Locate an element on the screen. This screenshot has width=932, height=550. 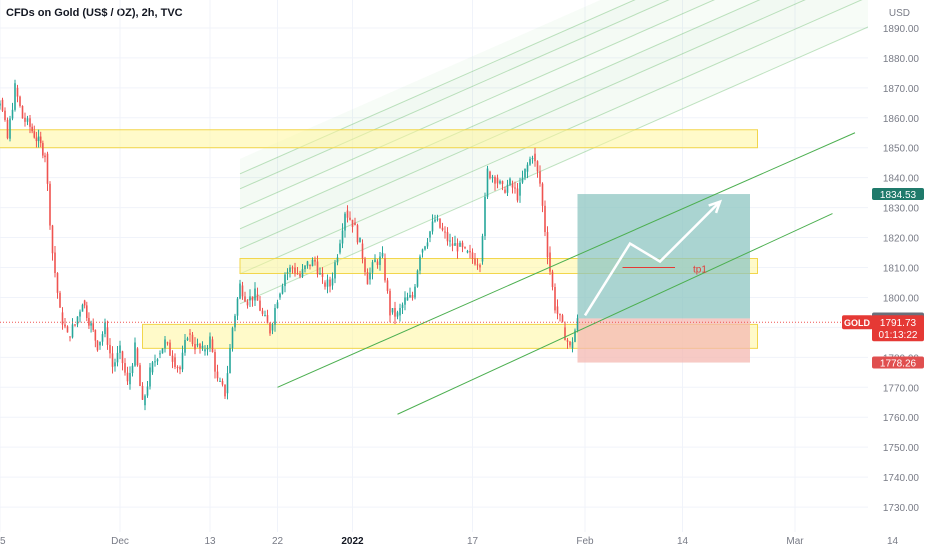
price-tick-label: 1820.00 is located at coordinates (901, 239).